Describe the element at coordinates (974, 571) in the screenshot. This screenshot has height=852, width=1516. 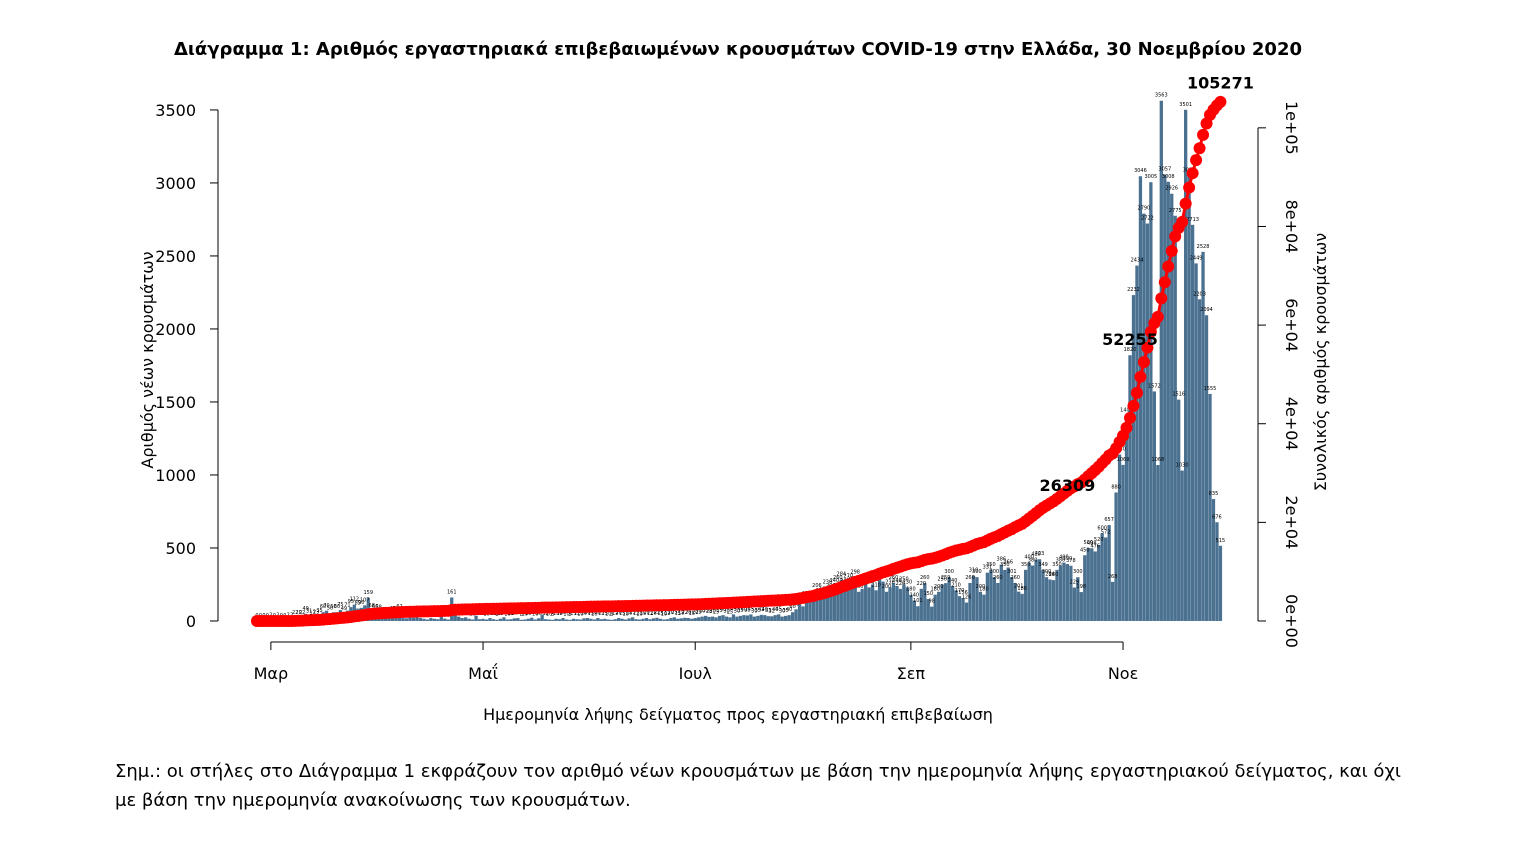
I see `value-label: 310` at that location.